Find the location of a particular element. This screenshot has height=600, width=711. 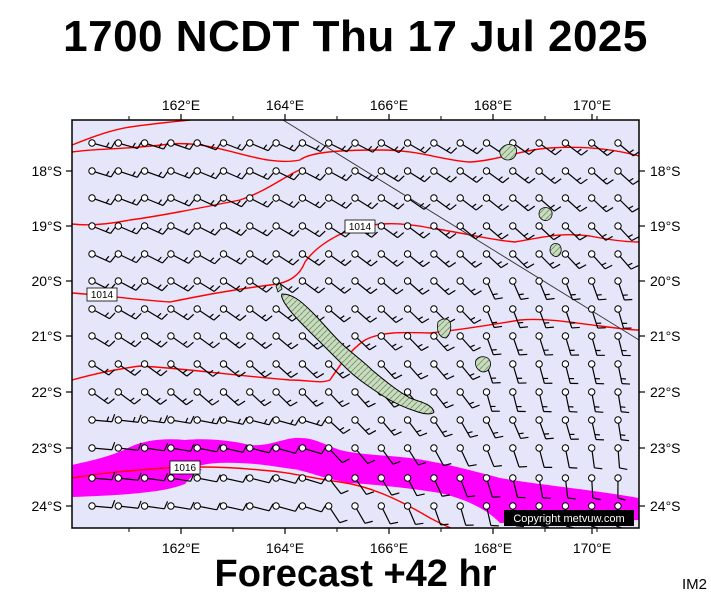

lat-tick-label: 23°S is located at coordinates (665, 448).